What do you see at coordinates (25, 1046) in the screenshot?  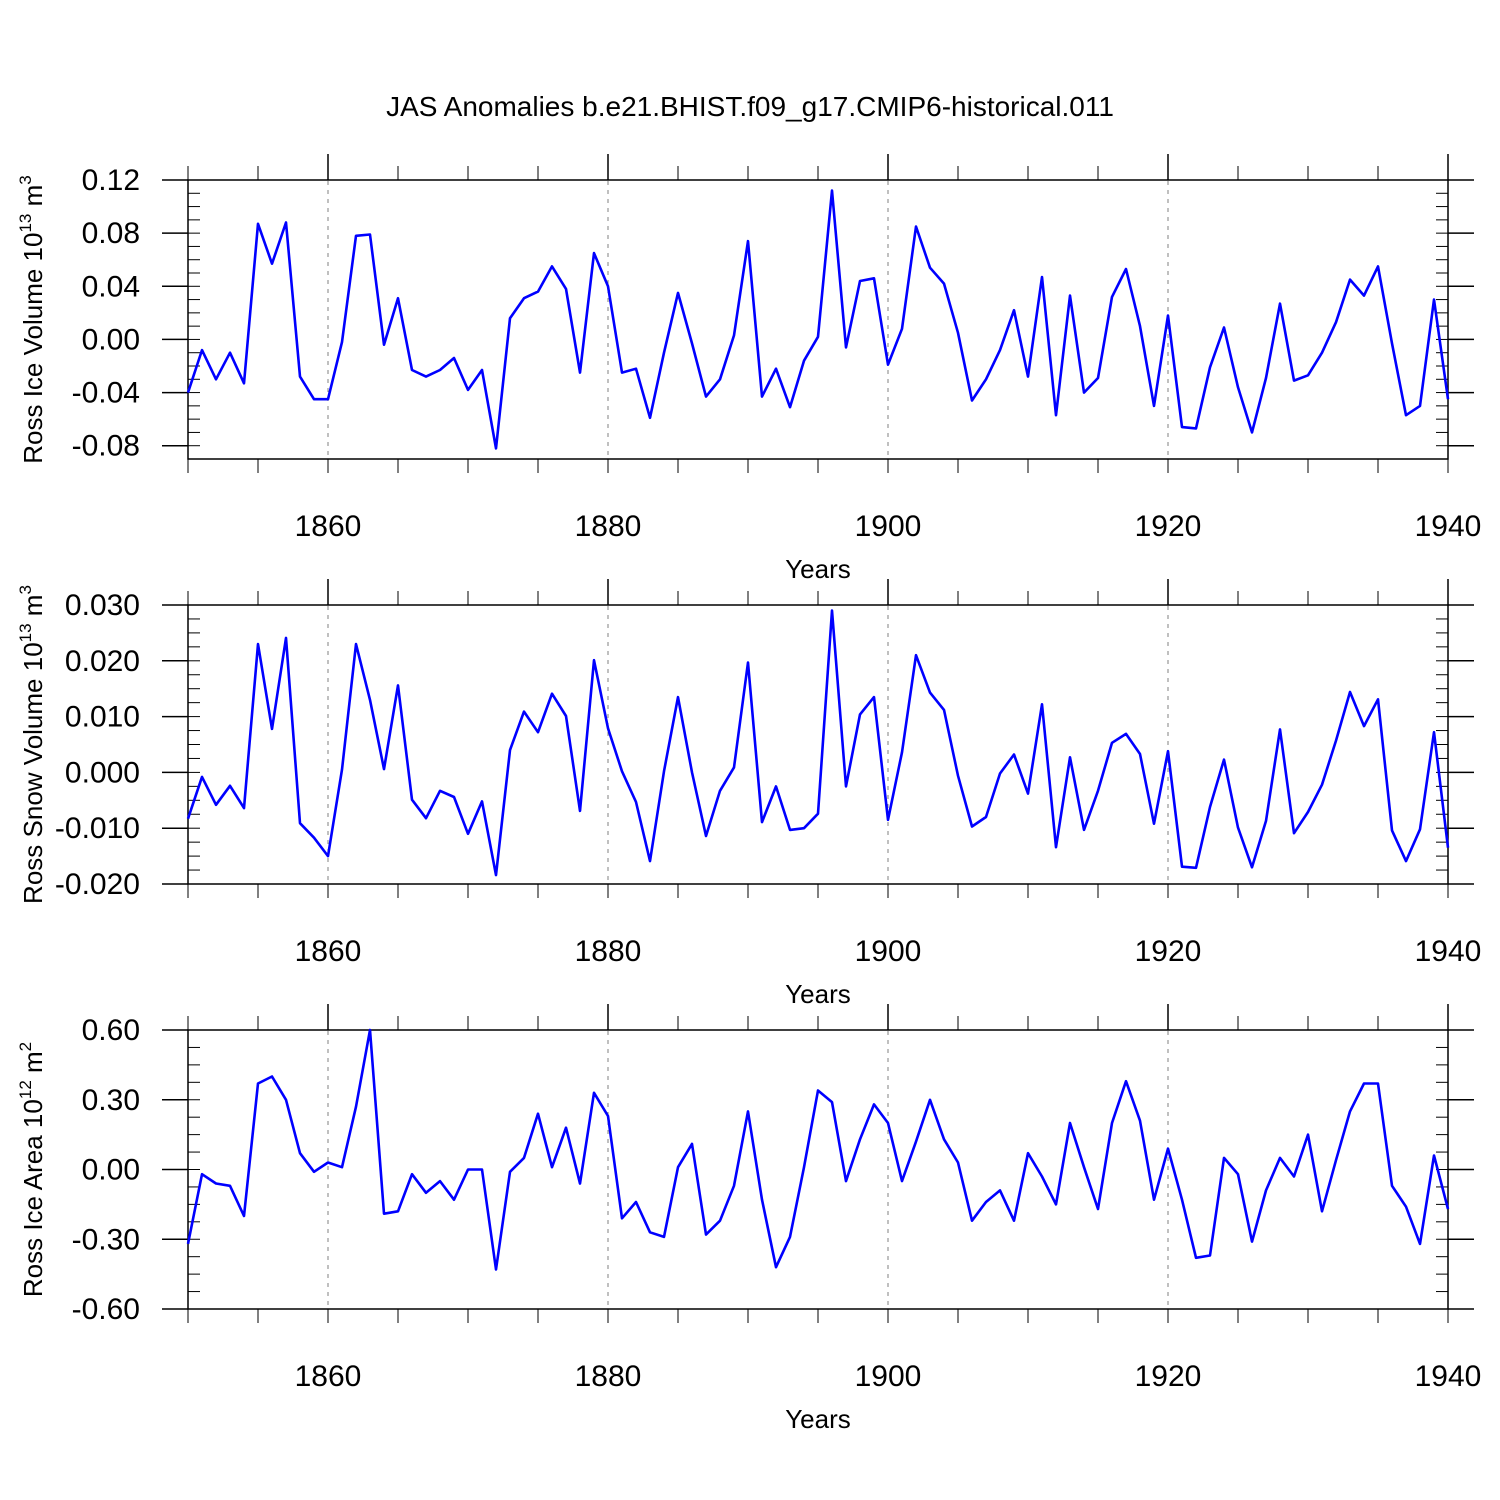 I see `y-axis-label-superscript: 2` at bounding box center [25, 1046].